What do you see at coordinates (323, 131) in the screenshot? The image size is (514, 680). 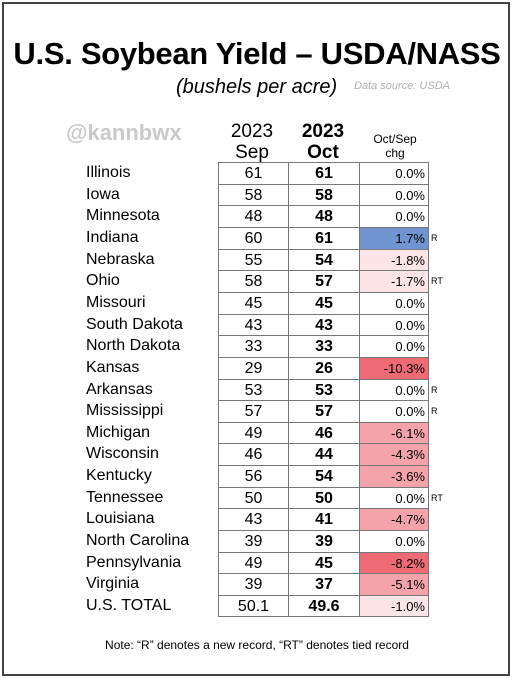 I see `column-header-oct-year: 2023` at bounding box center [323, 131].